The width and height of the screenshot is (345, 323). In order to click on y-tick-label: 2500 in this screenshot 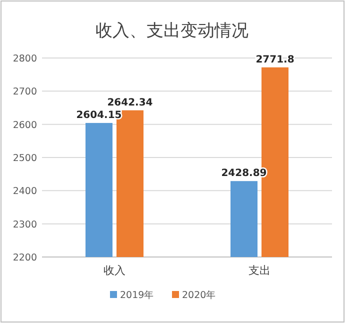, I will do `click(24, 158)`.